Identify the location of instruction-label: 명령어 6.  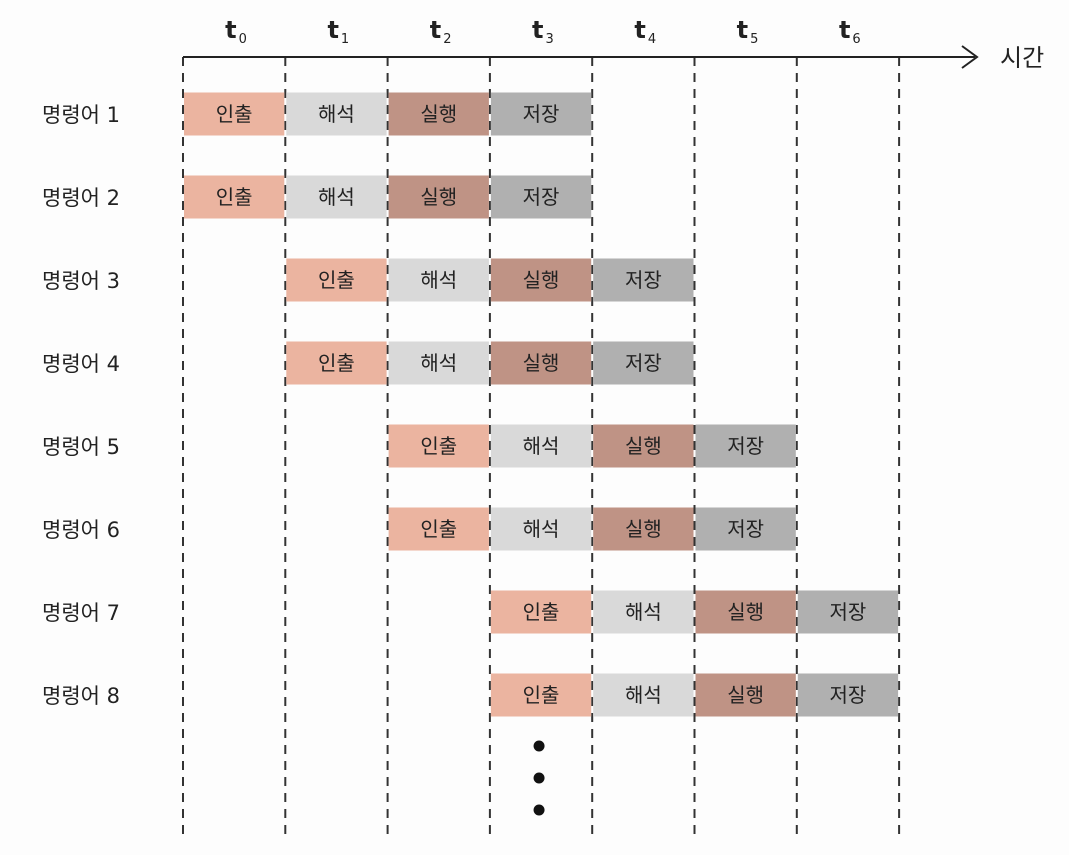
(81, 530).